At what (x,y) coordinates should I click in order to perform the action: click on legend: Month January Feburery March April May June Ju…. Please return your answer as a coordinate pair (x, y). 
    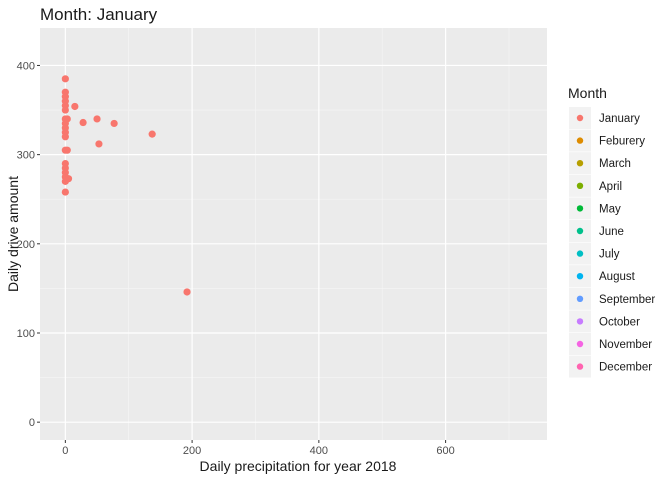
    Looking at the image, I should click on (611, 231).